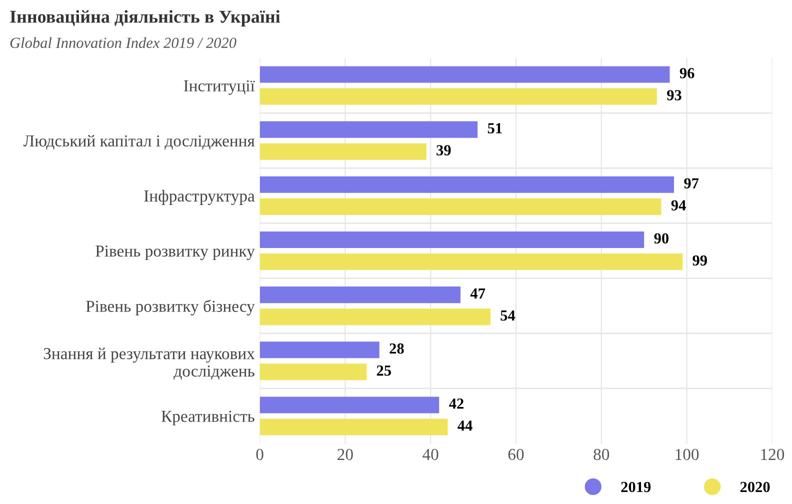 The image size is (792, 504). Describe the element at coordinates (495, 128) in the screenshot. I see `data-label: 51` at that location.